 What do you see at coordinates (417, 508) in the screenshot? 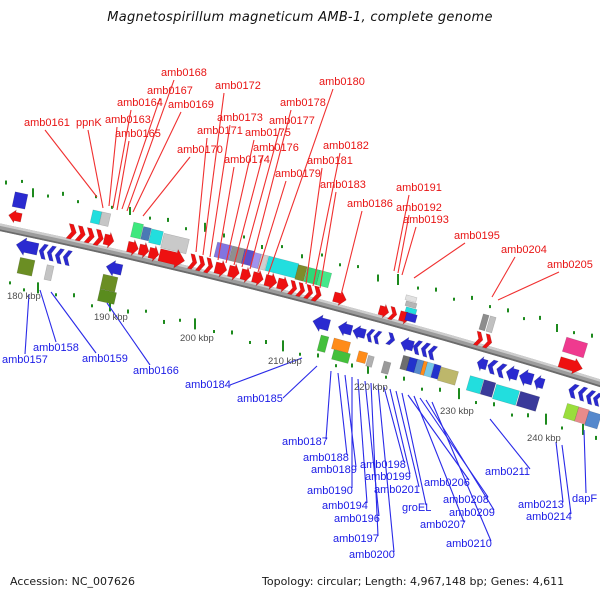
I see `gene-label-groEL: groEL` at bounding box center [417, 508].